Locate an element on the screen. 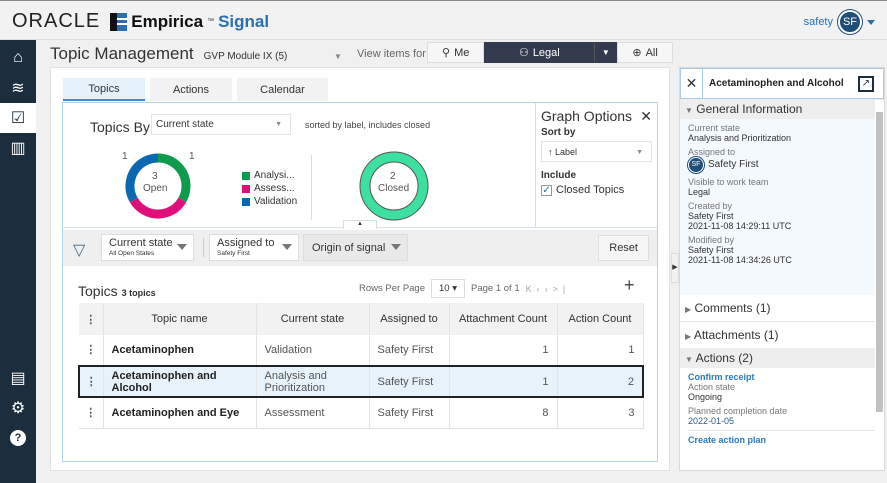 The width and height of the screenshot is (887, 483). topics-count: 3 topics is located at coordinates (138, 293).